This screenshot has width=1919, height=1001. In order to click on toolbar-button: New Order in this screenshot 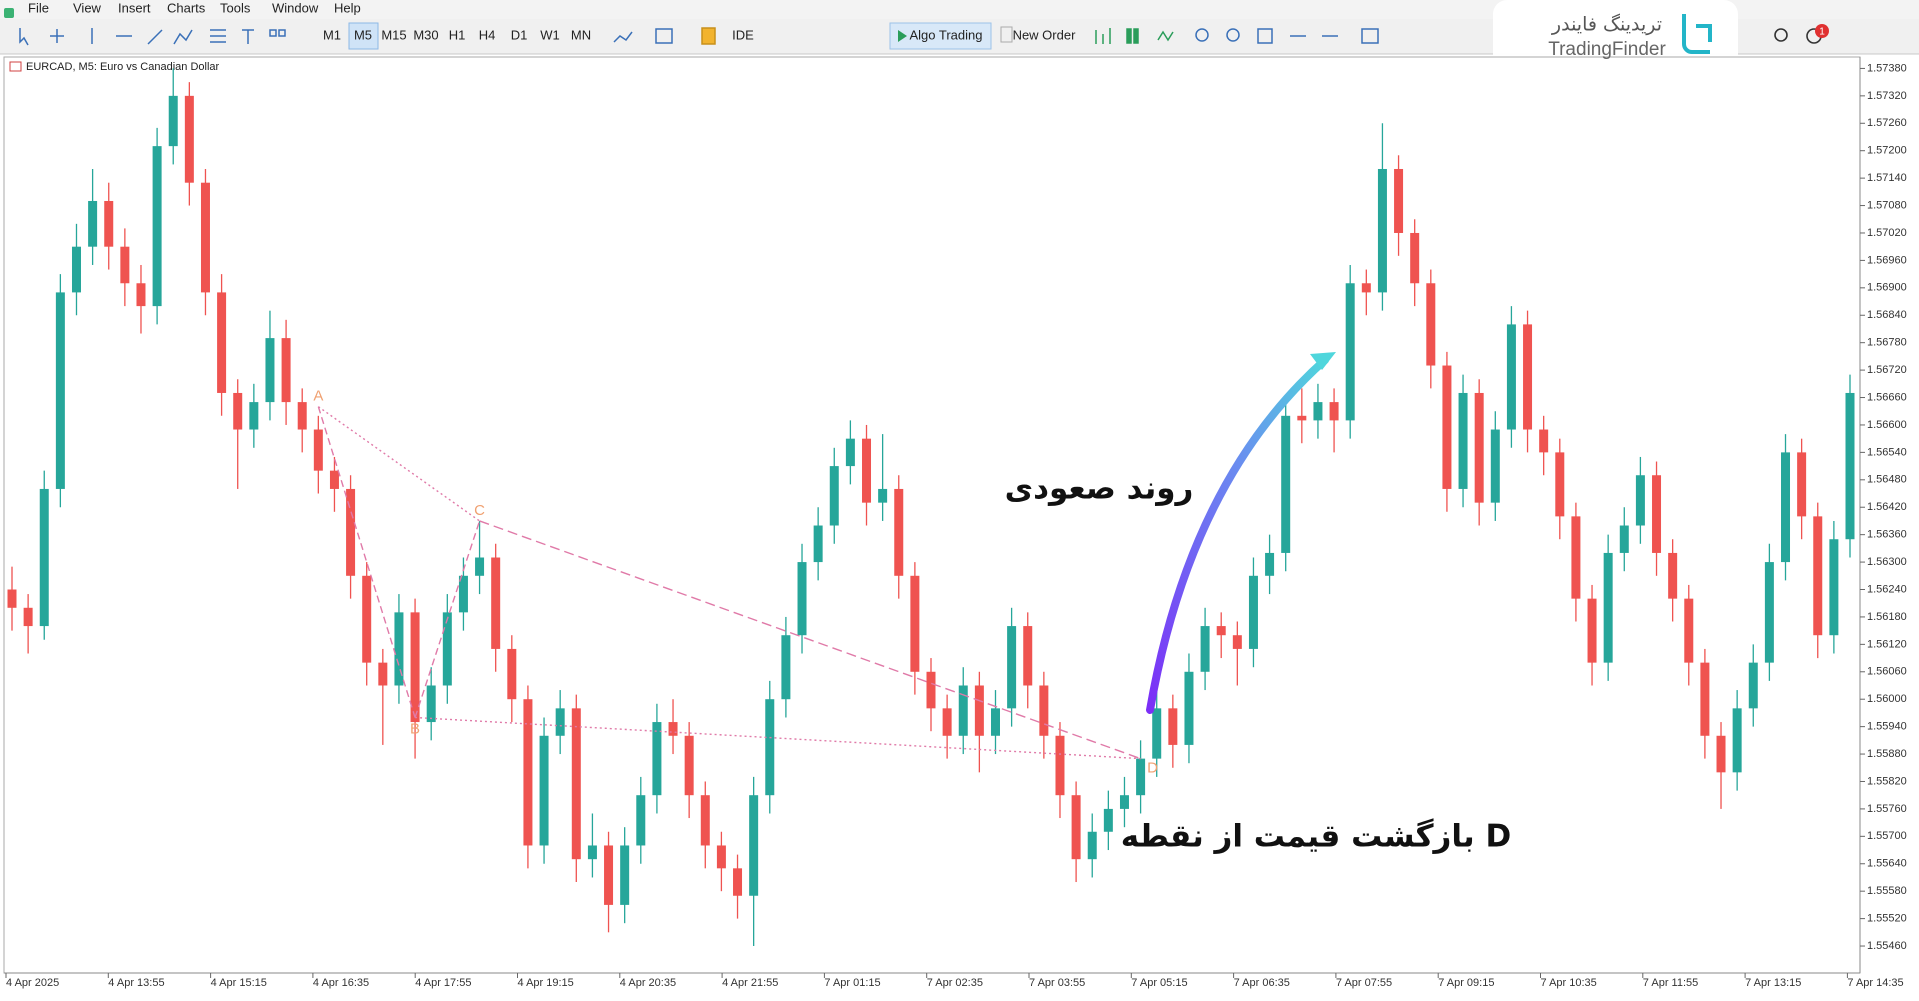, I will do `click(1045, 34)`.